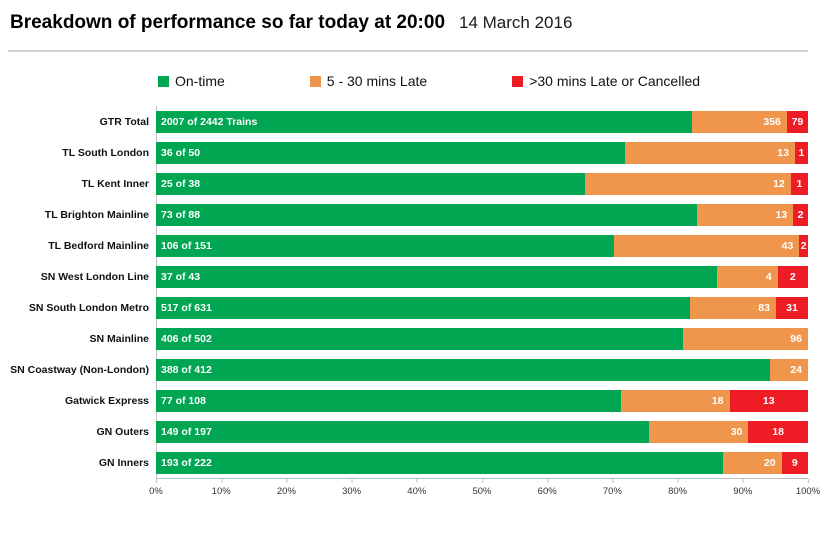  What do you see at coordinates (123, 462) in the screenshot?
I see `category-label: GN Inners` at bounding box center [123, 462].